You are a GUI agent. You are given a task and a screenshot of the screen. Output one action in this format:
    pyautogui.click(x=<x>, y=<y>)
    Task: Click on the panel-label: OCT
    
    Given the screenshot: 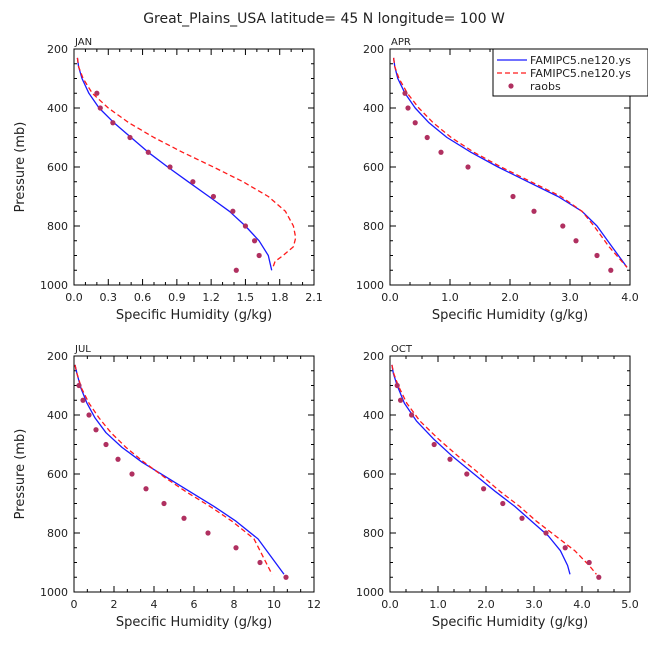 What is the action you would take?
    pyautogui.click(x=402, y=349)
    